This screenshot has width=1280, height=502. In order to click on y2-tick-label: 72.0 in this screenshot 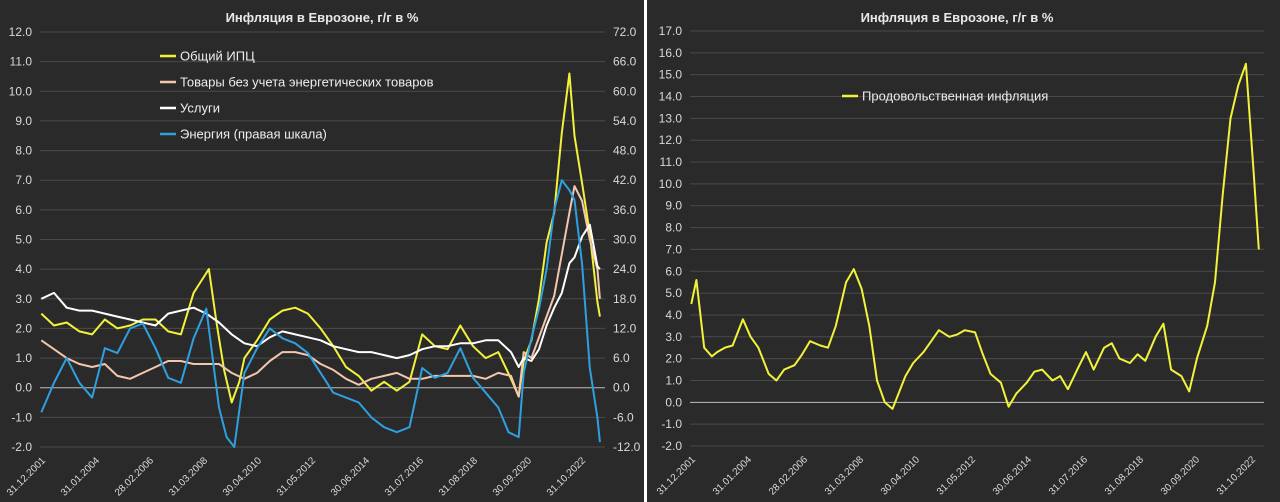, I will do `click(625, 32)`.